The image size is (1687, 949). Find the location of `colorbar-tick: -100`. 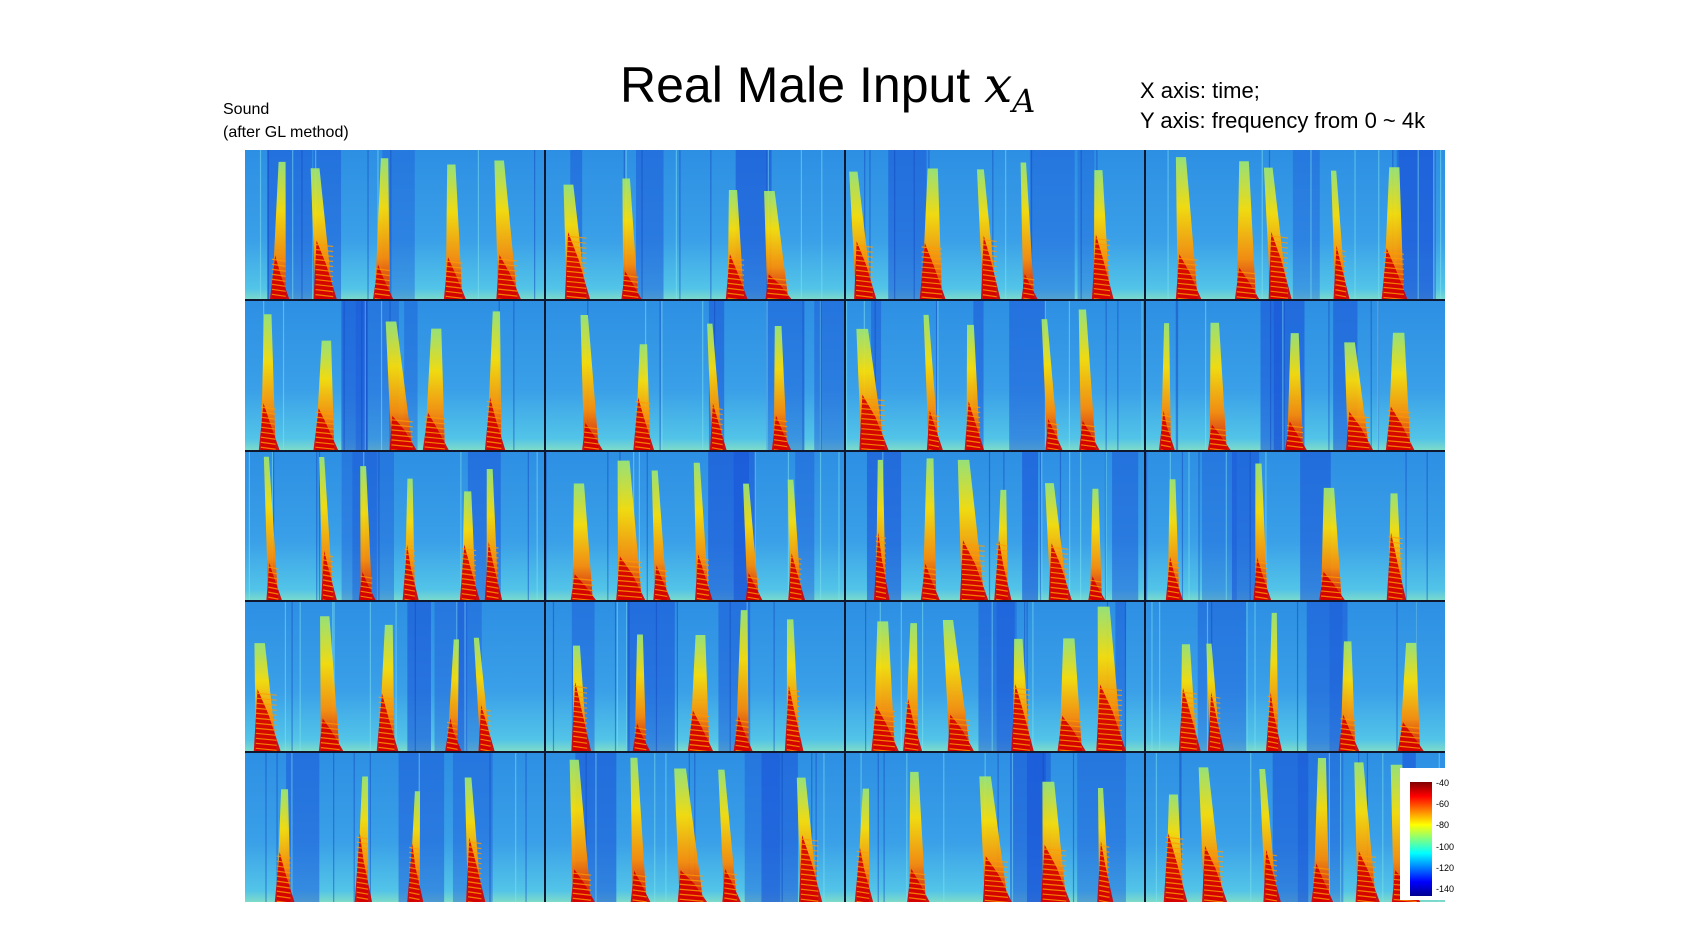

colorbar-tick: -100 is located at coordinates (1445, 846).